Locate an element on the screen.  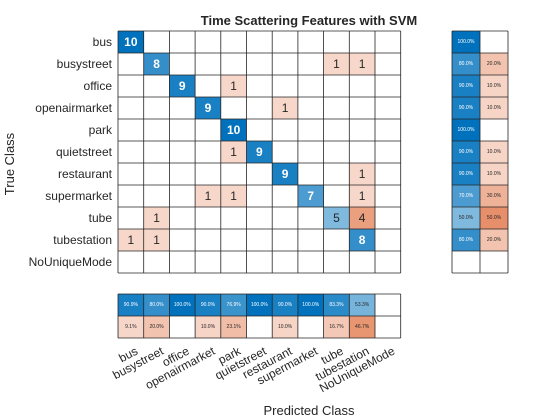
y-tick-label: supermarket is located at coordinates (78, 196).